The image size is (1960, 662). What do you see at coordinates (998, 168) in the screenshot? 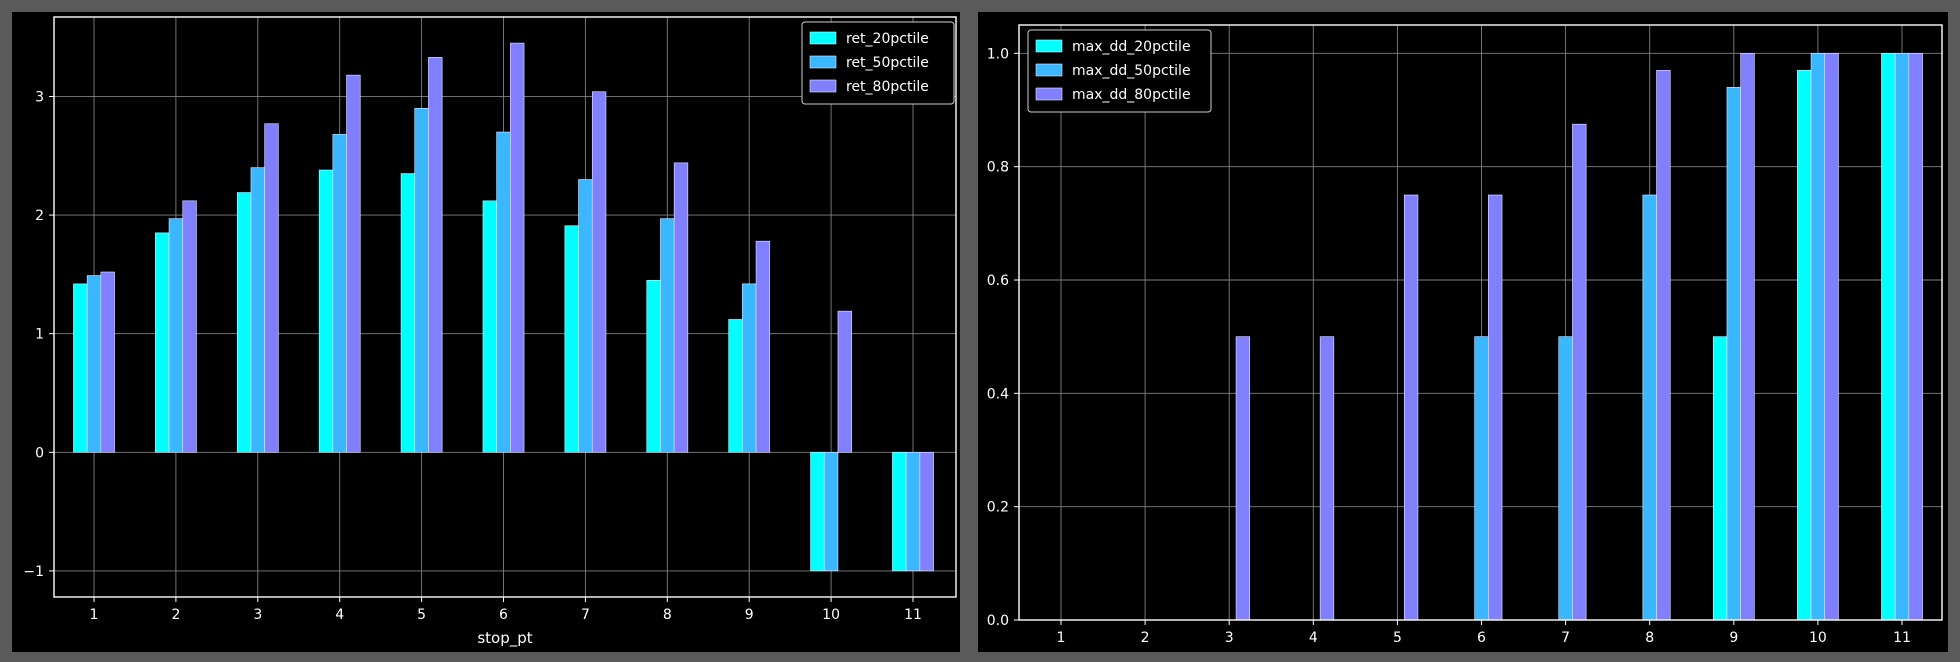
I see `y-tick-label: 0.8` at bounding box center [998, 168].